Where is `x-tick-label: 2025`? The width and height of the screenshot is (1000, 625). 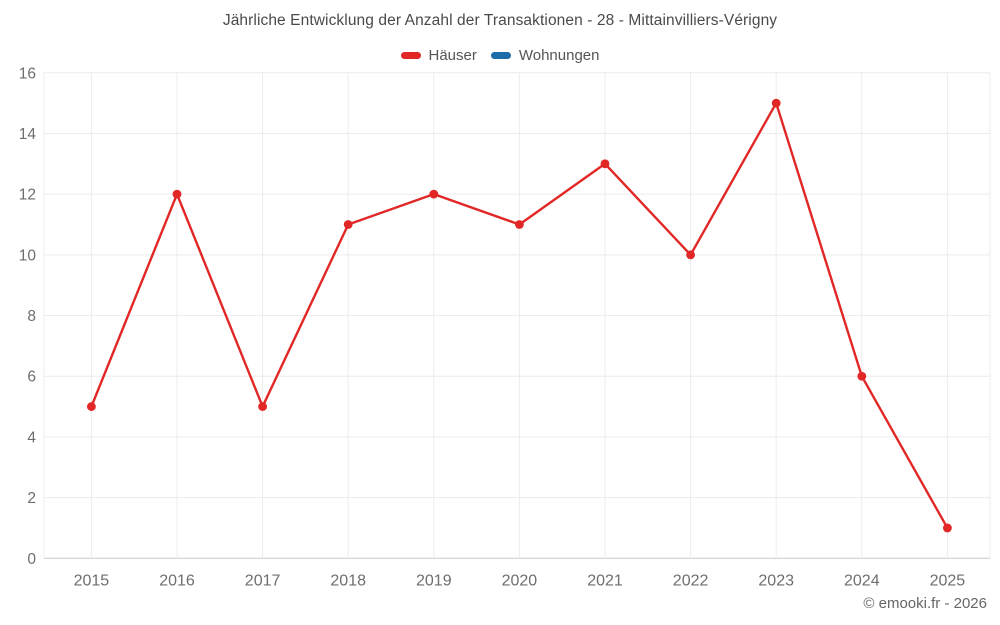
x-tick-label: 2025 is located at coordinates (948, 580).